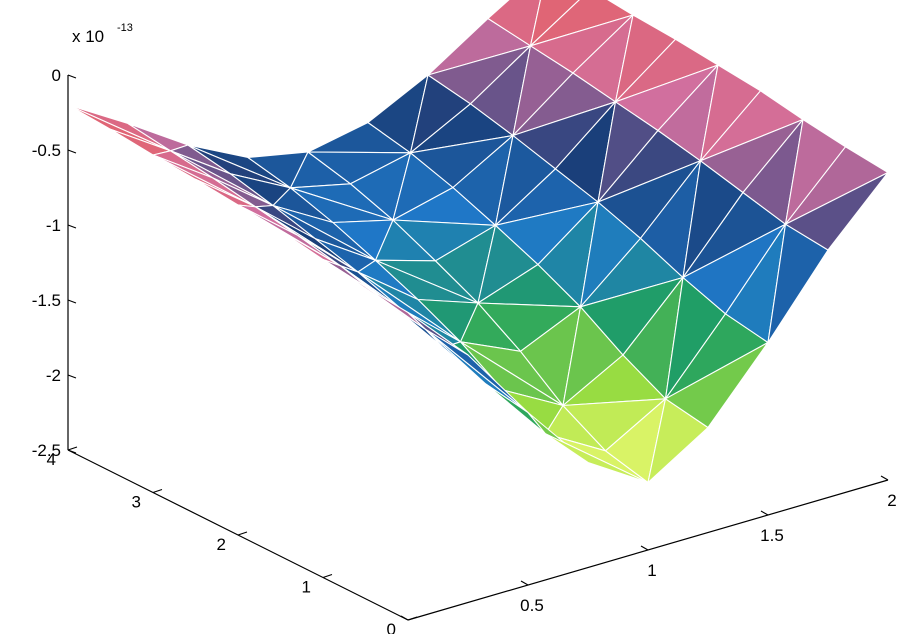 This screenshot has width=911, height=634. What do you see at coordinates (136, 502) in the screenshot?
I see `y-tick-label: 3` at bounding box center [136, 502].